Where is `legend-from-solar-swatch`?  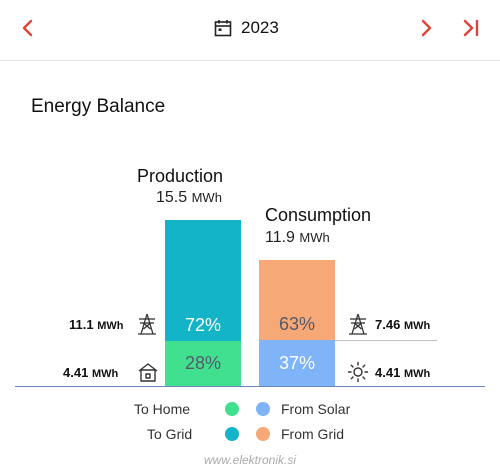 legend-from-solar-swatch is located at coordinates (263, 409).